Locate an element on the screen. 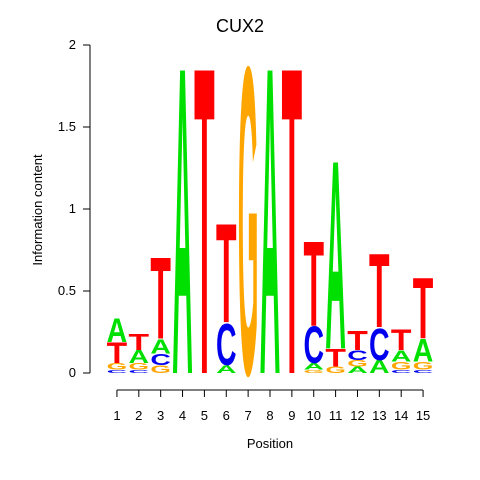  y-axis-label: Information content is located at coordinates (37, 210).